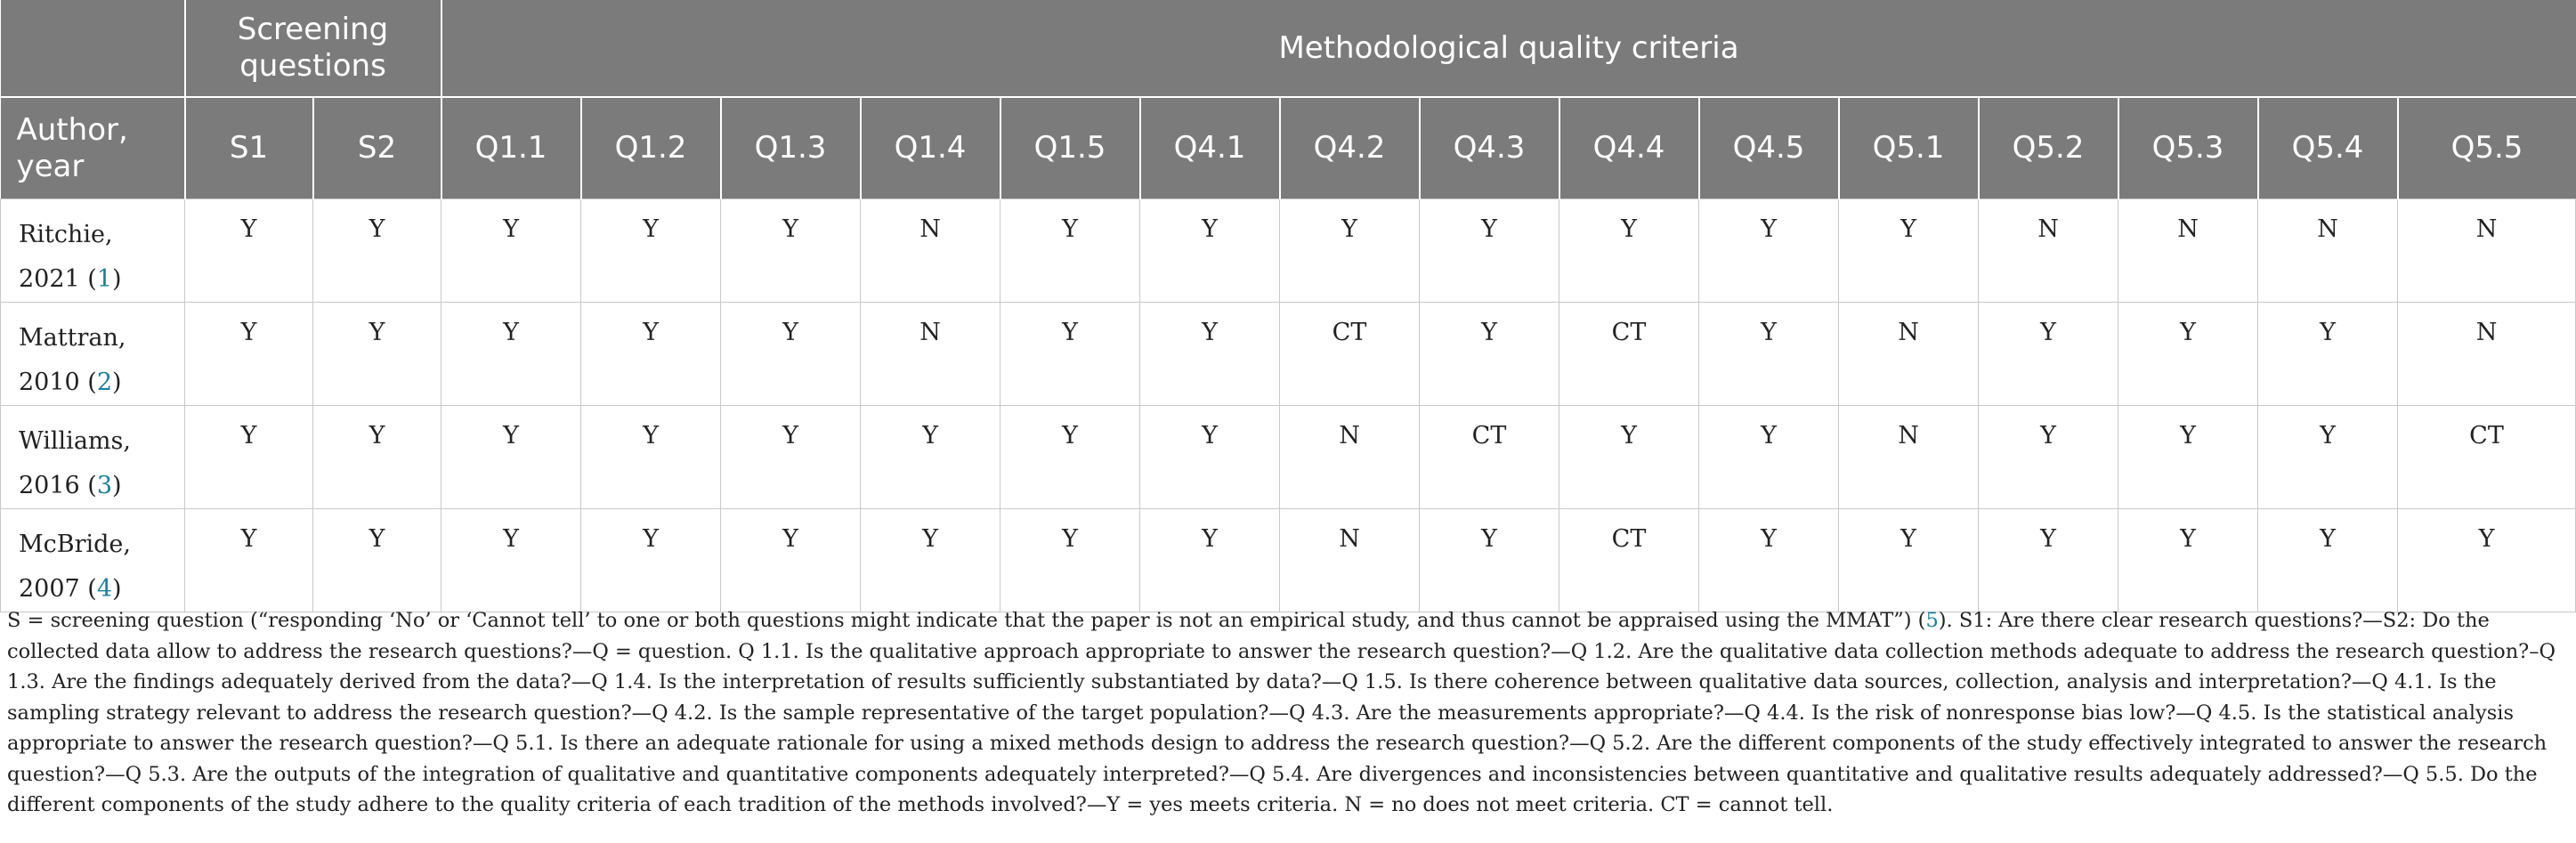 This screenshot has height=843, width=2576. Describe the element at coordinates (105, 589) in the screenshot. I see `reference-link: 4` at that location.